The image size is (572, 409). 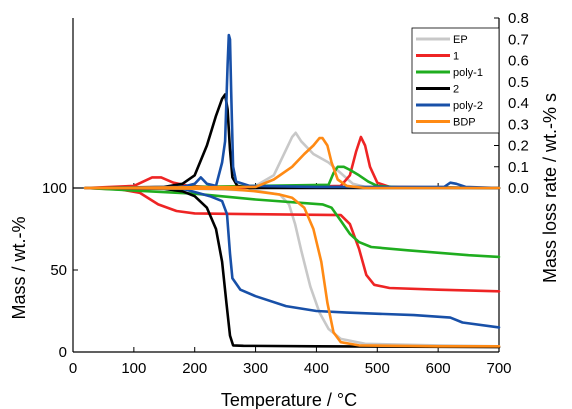 What do you see at coordinates (54, 188) in the screenshot?
I see `mass-tick-label: 100` at bounding box center [54, 188].